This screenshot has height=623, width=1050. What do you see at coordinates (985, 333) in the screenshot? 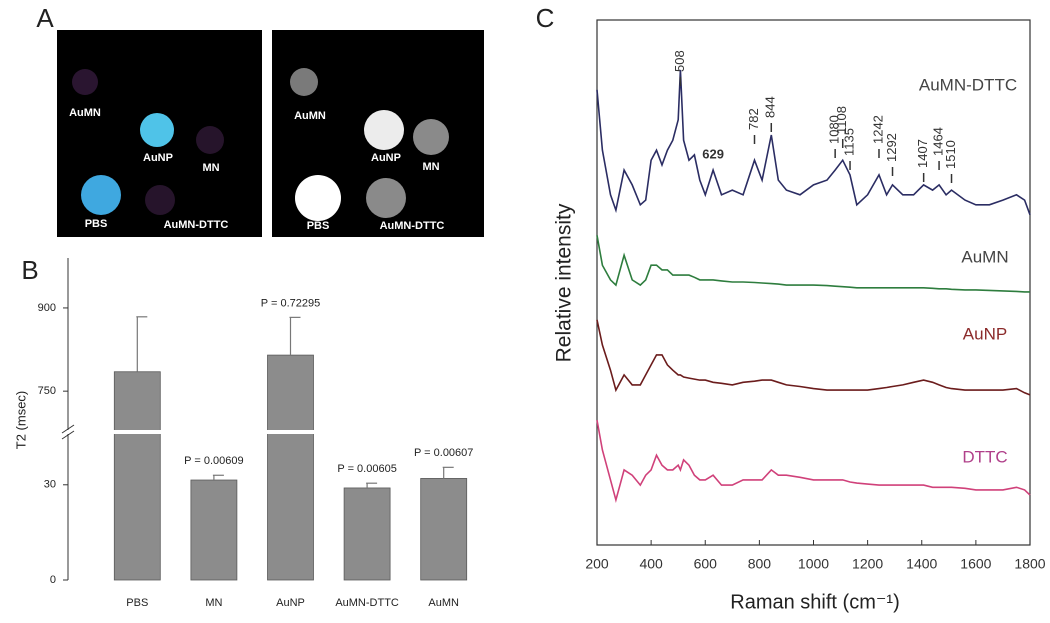
I see `series-label: AuNP` at bounding box center [985, 333].